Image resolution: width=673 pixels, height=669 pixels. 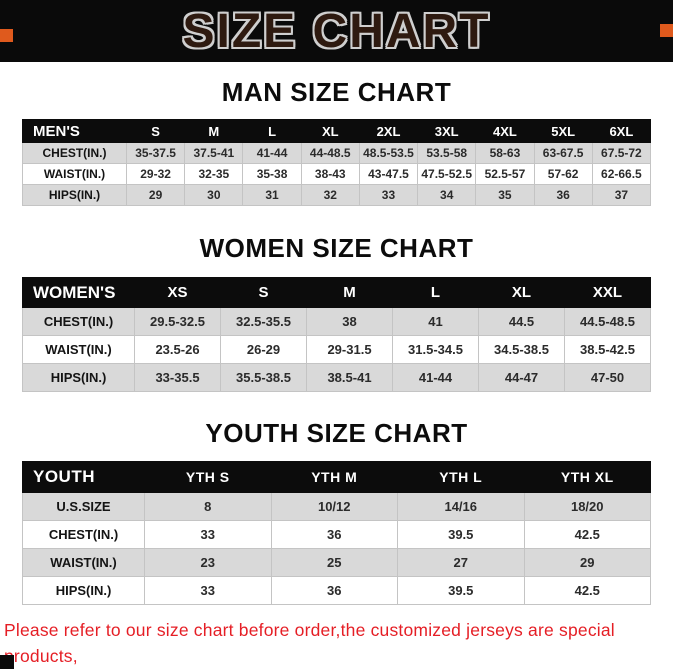 What do you see at coordinates (388, 174) in the screenshot?
I see `measurement-value-cell: 43-47.5` at bounding box center [388, 174].